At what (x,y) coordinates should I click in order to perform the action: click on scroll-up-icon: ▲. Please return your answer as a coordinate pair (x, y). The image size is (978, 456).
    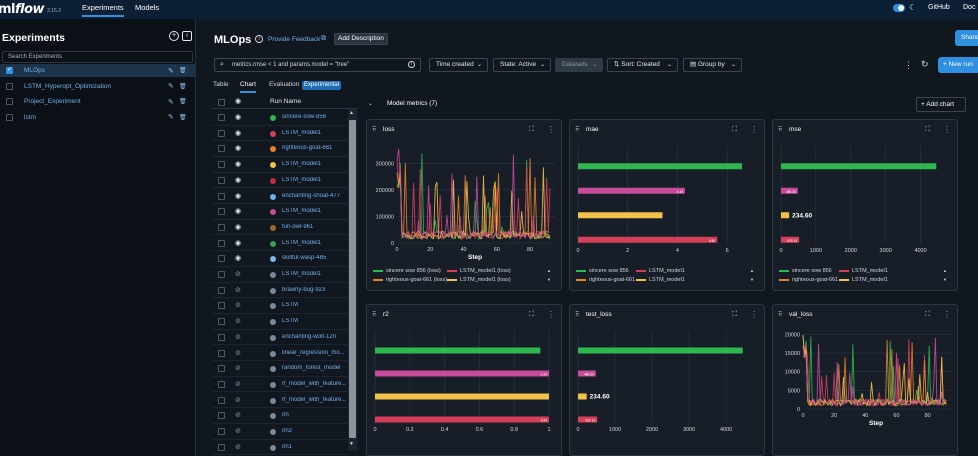
    Looking at the image, I should click on (351, 113).